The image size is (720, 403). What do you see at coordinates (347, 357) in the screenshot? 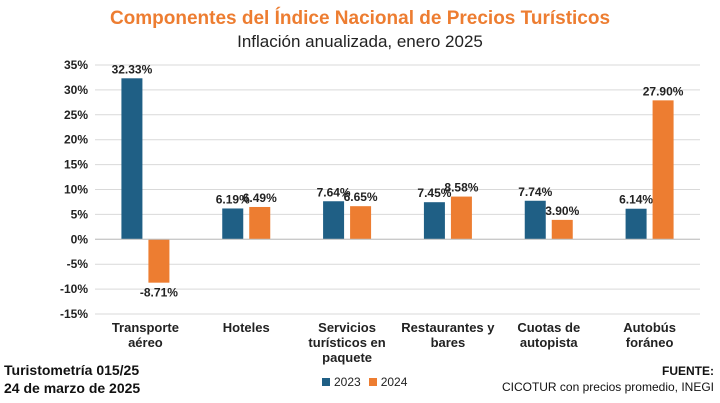
I see `x-tick-label: paquete` at bounding box center [347, 357].